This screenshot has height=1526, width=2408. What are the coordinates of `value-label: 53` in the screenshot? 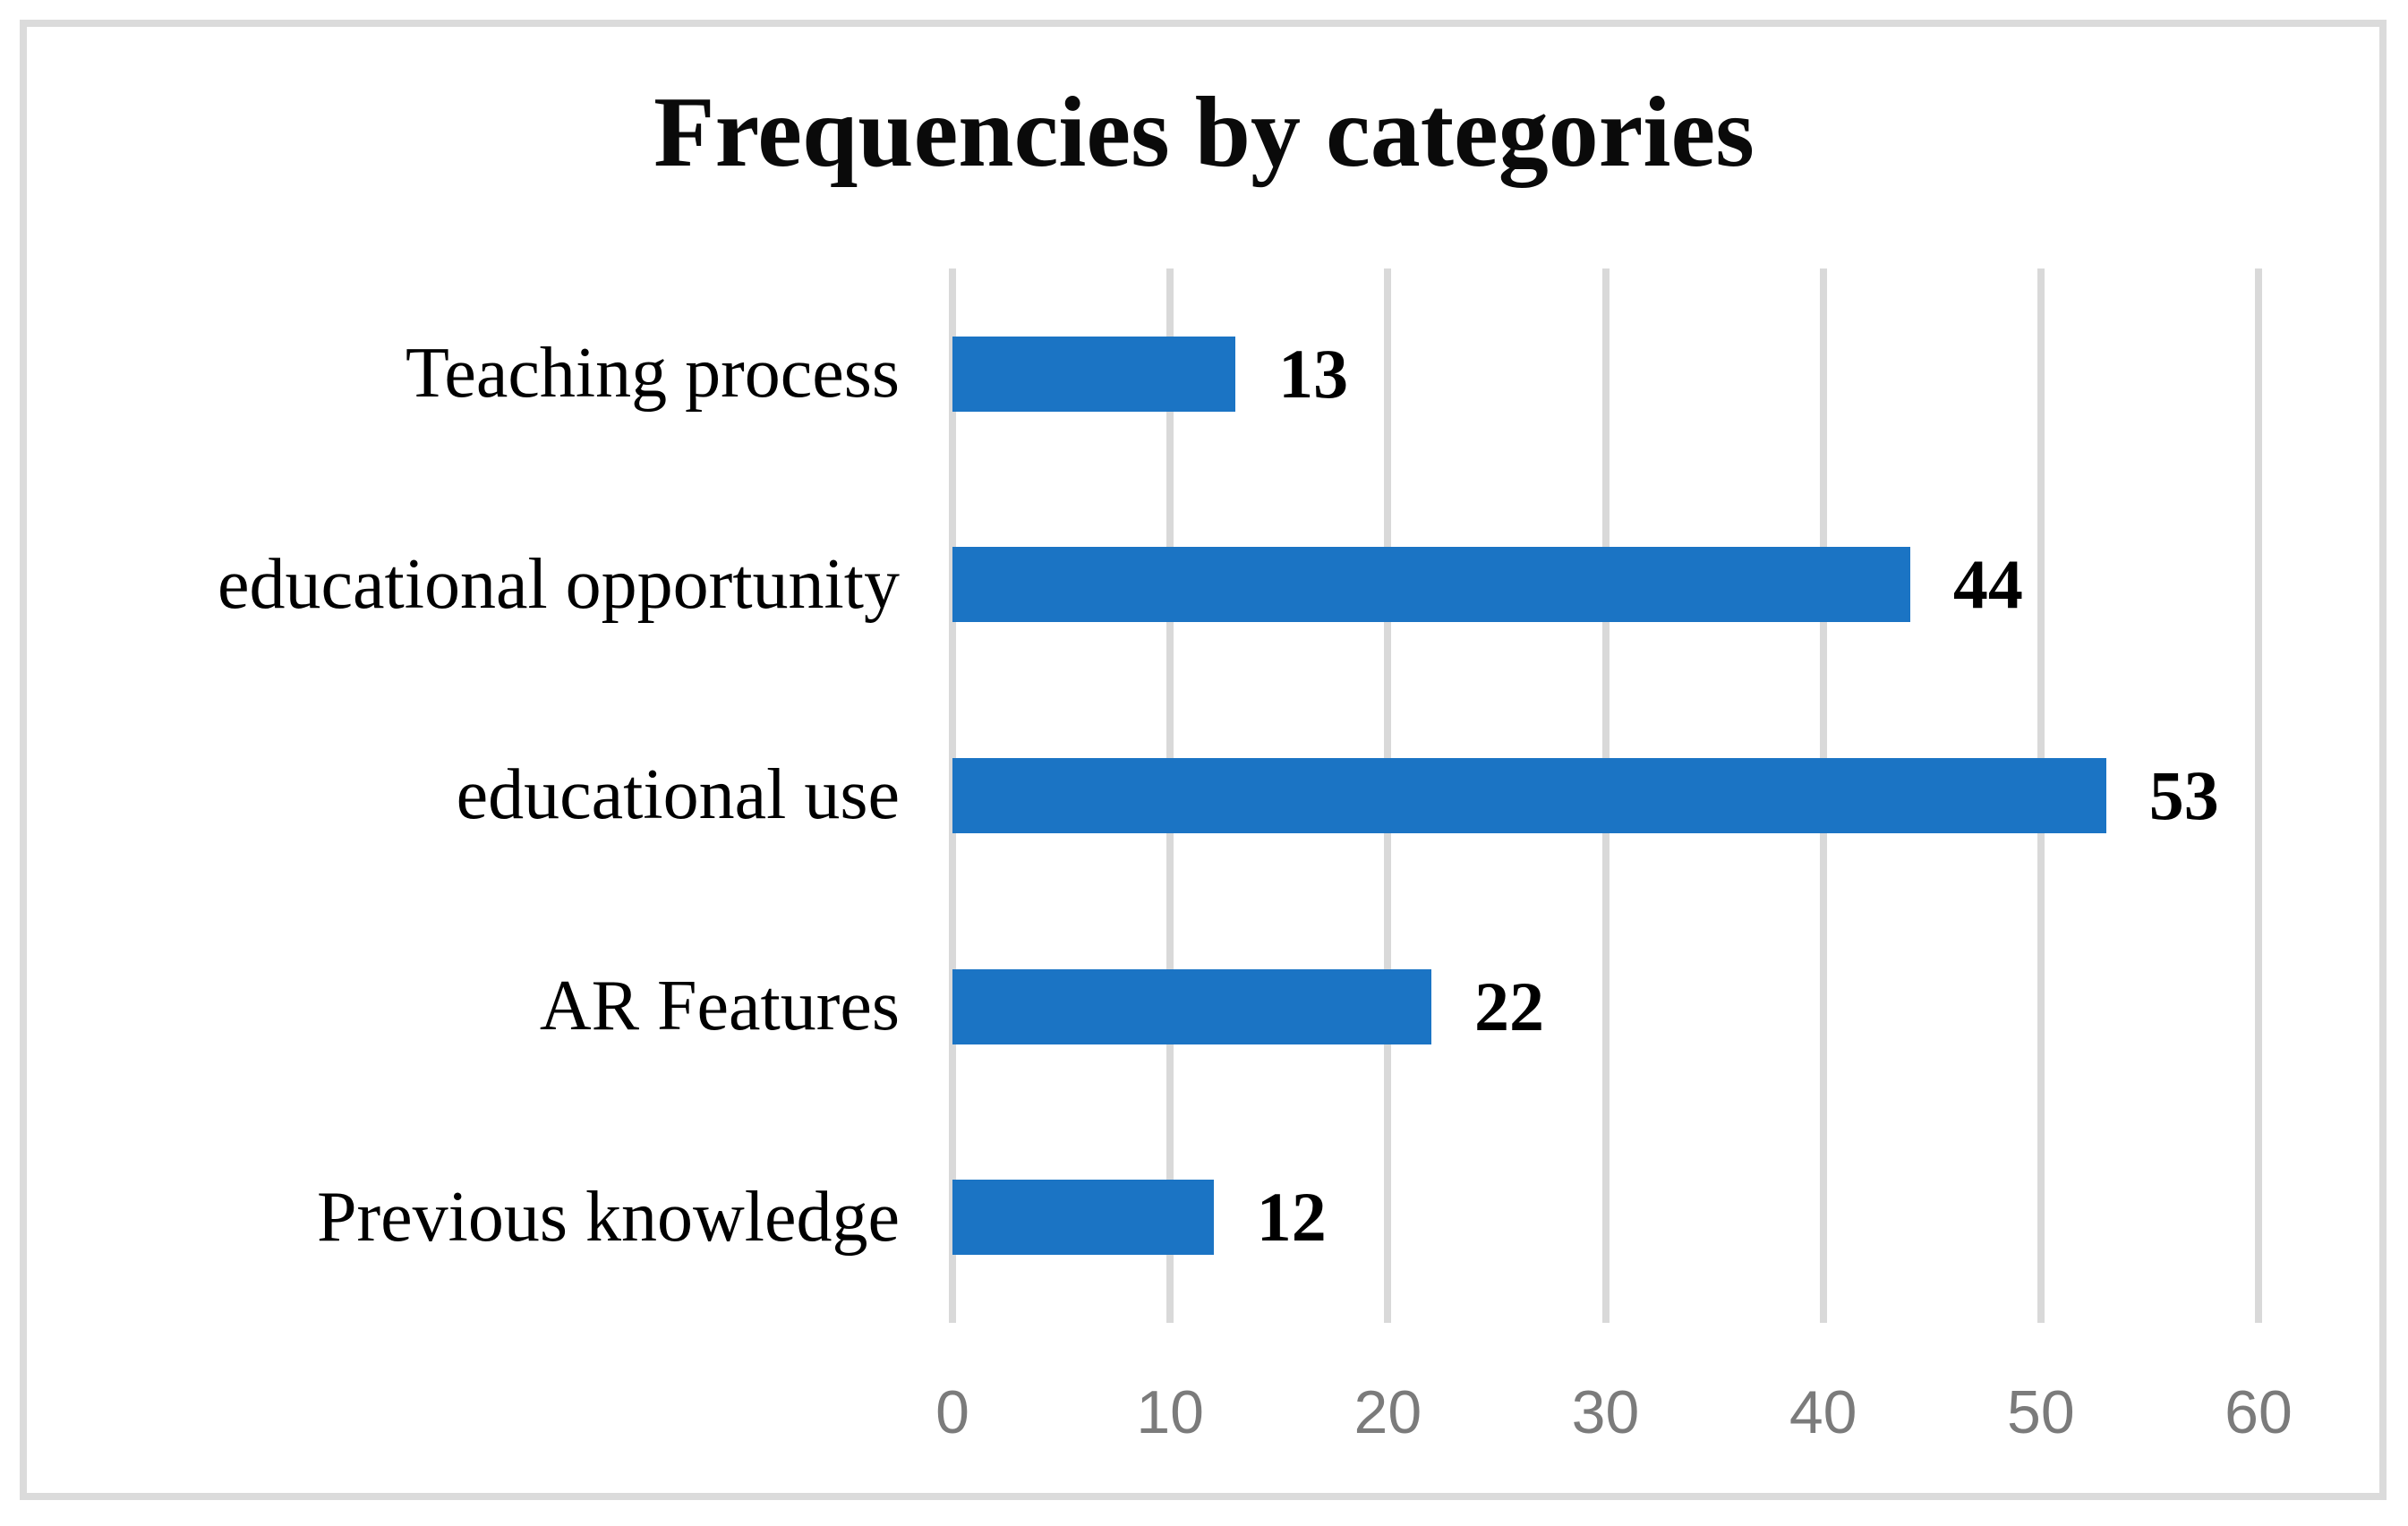 It's located at (2183, 794).